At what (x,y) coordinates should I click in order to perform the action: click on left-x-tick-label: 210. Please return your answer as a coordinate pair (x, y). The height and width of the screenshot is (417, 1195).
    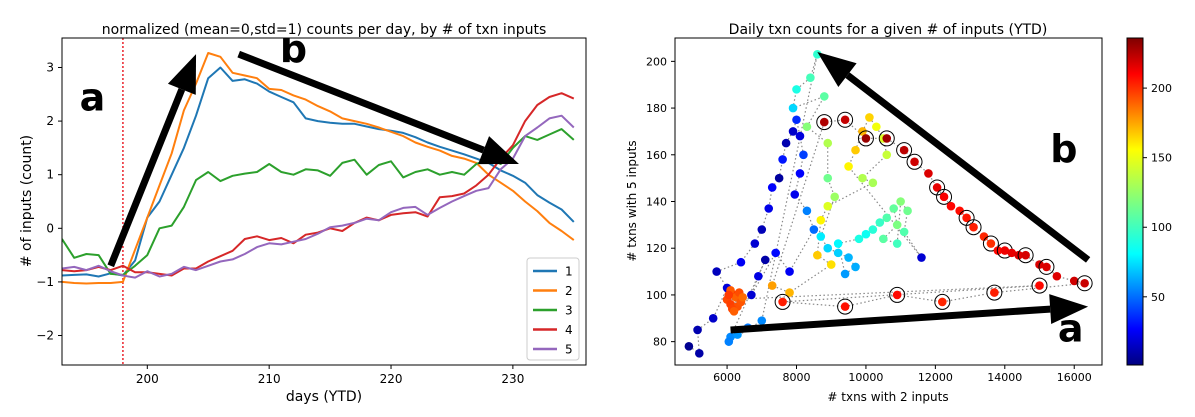
    Looking at the image, I should click on (269, 379).